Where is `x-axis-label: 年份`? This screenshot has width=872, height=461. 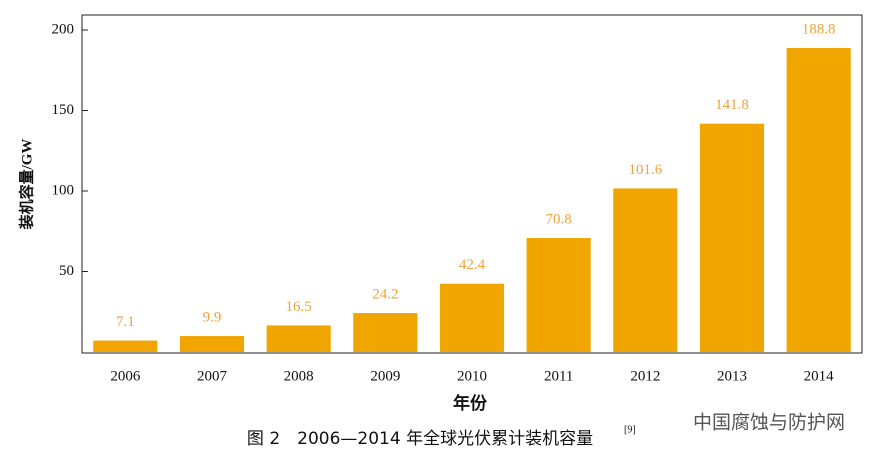 x-axis-label: 年份 is located at coordinates (470, 403).